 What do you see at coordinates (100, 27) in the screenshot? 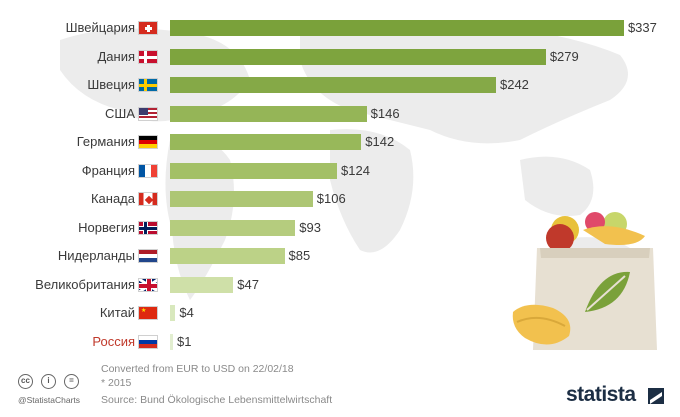
I see `category-label: Швейцария` at bounding box center [100, 27].